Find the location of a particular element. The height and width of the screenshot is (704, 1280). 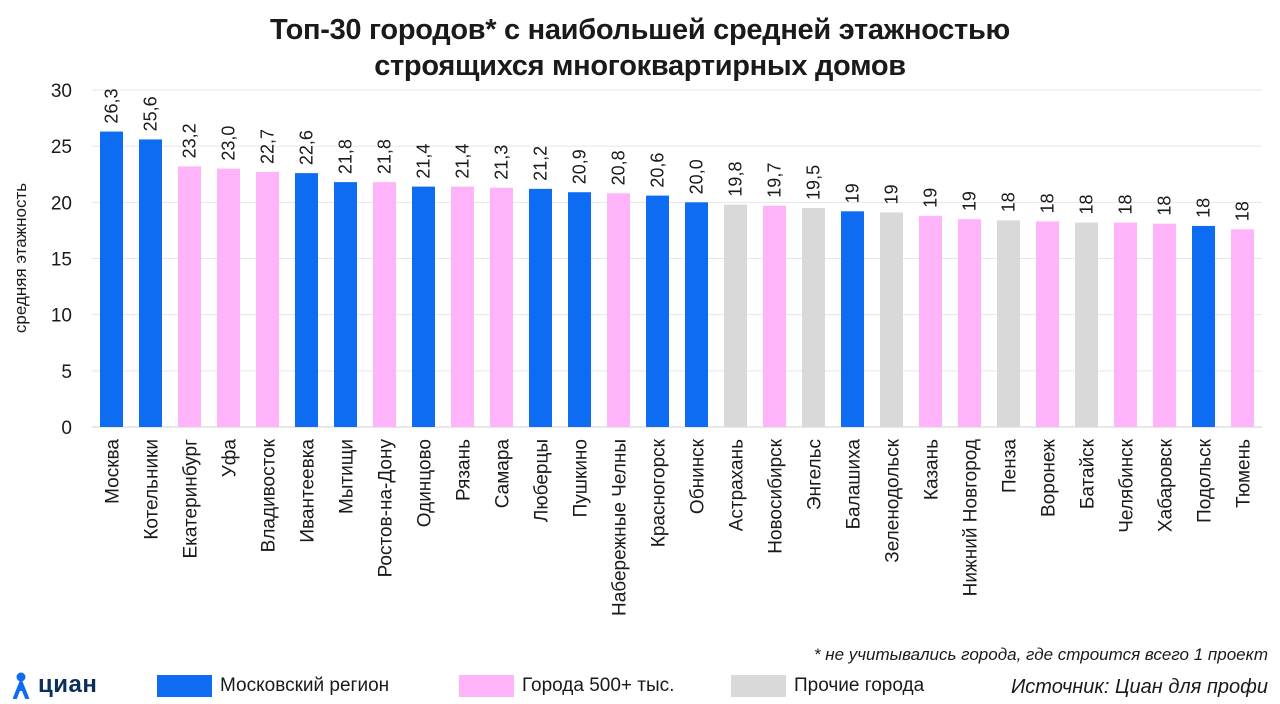

y-tick-label: 0 is located at coordinates (66, 428).